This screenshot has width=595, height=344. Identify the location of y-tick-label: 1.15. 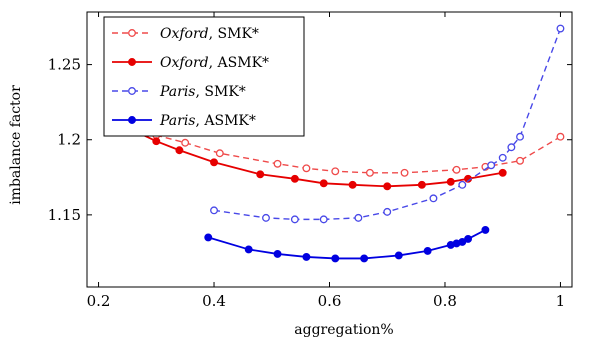
(64, 215).